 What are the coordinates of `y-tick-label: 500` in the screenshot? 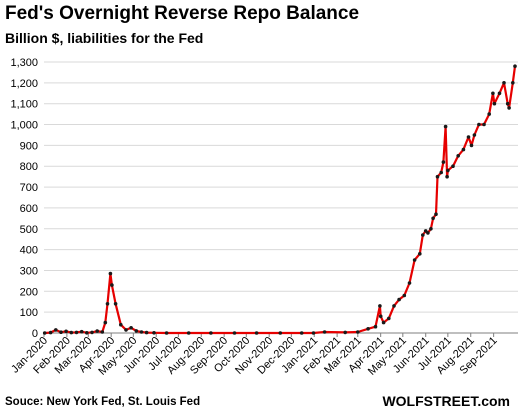 It's located at (29, 230).